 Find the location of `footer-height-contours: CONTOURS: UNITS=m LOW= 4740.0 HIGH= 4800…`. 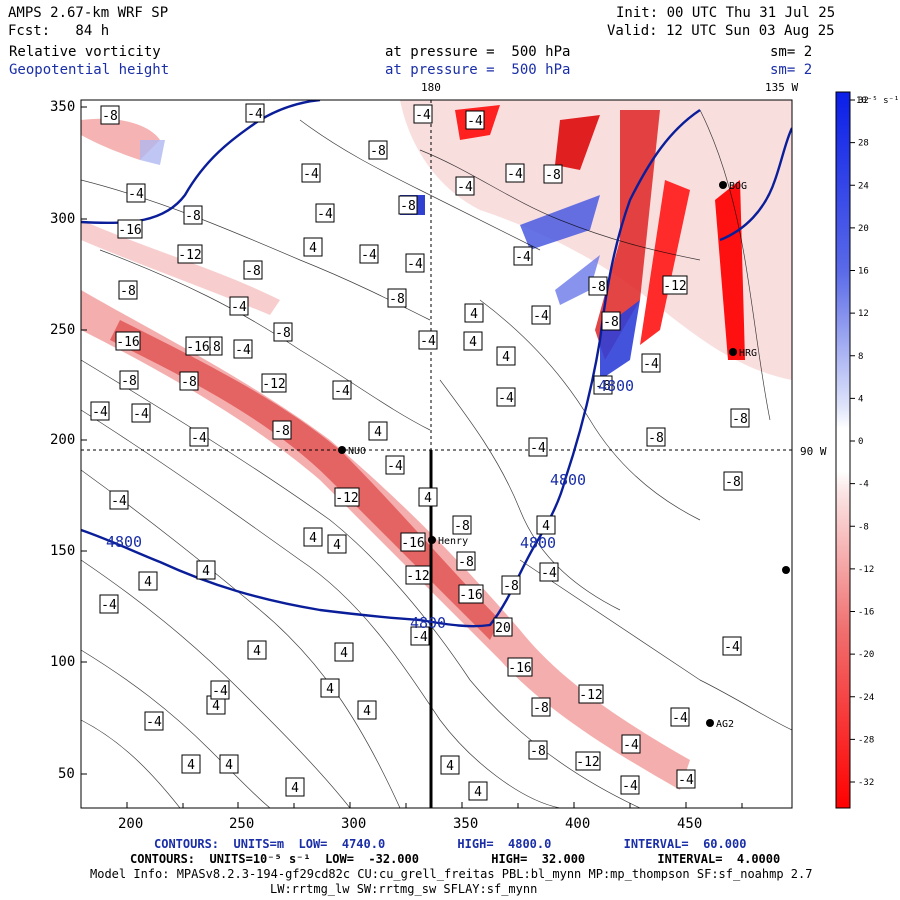

footer-height-contours: CONTOURS: UNITS=m LOW= 4740.0 HIGH= 4800… is located at coordinates (450, 844).